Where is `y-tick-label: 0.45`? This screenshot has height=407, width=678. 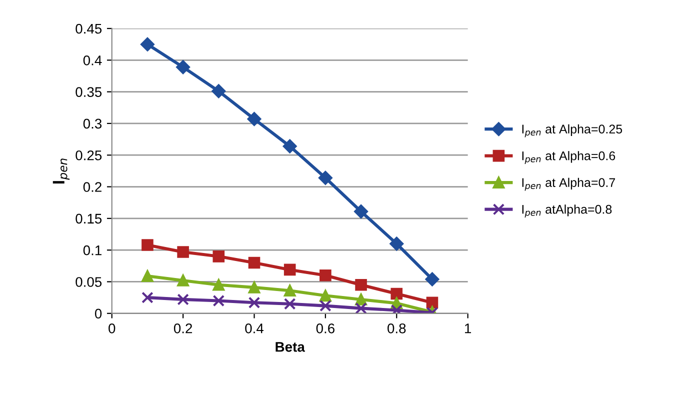 y-tick-label: 0.45 is located at coordinates (89, 29).